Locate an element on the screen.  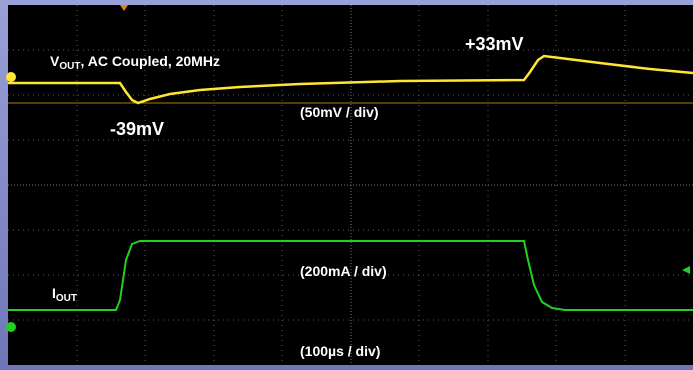
timebase: (100µs / div) is located at coordinates (340, 351).